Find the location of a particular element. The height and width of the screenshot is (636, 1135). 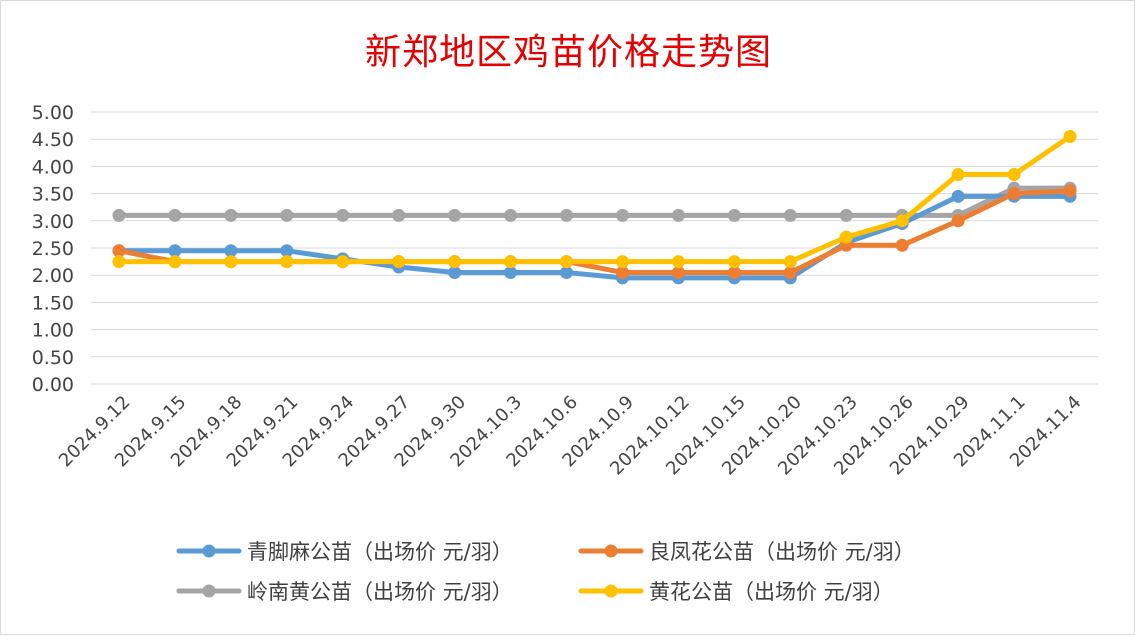

y-tick-label: 2.50 is located at coordinates (53, 249).